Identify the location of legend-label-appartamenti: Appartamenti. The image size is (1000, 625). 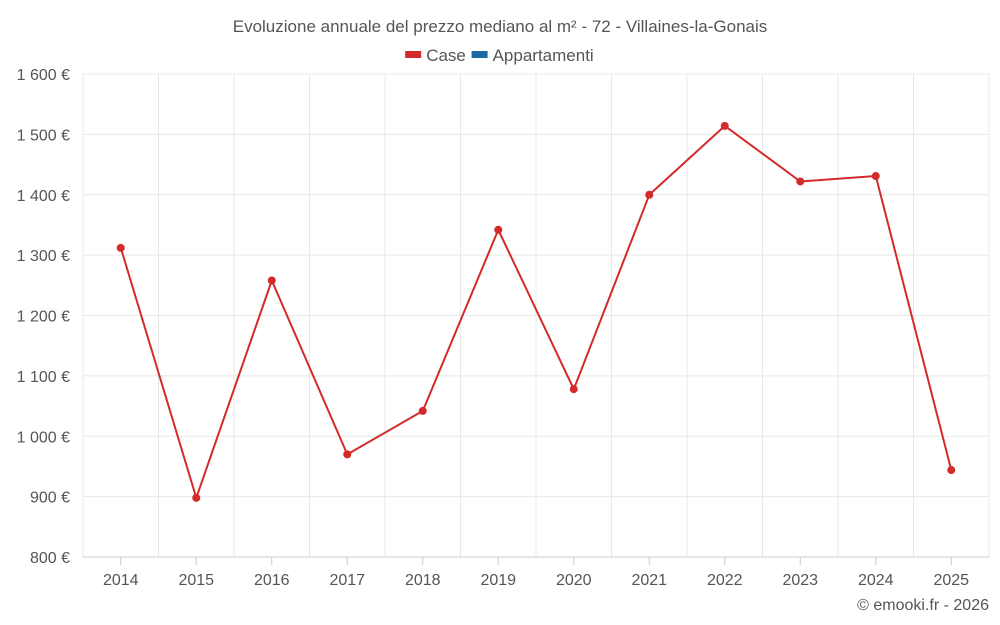
(543, 55).